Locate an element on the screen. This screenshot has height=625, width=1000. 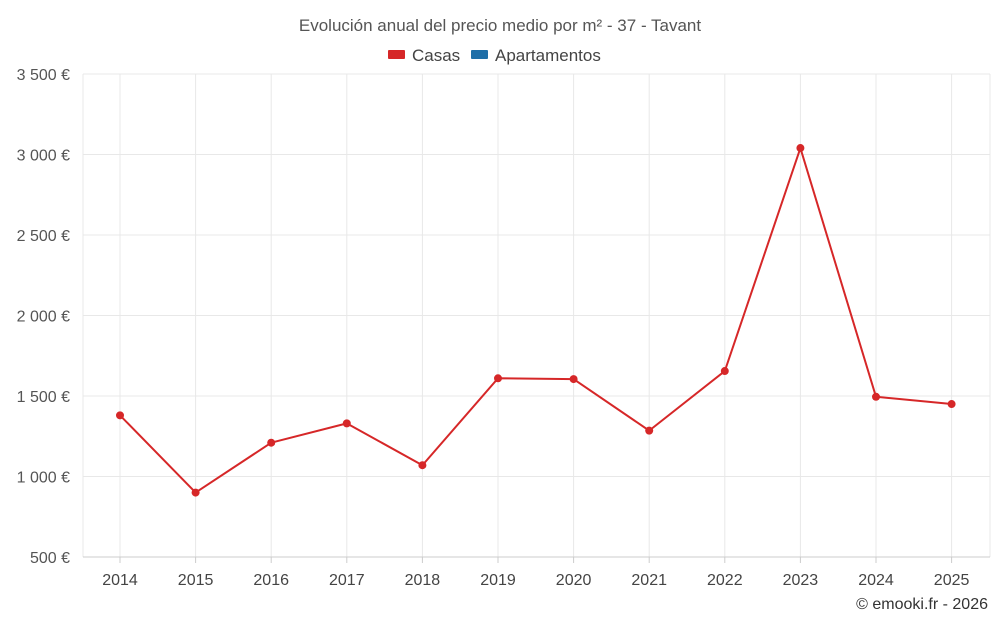
legend-item-casas: Casas is located at coordinates (424, 55).